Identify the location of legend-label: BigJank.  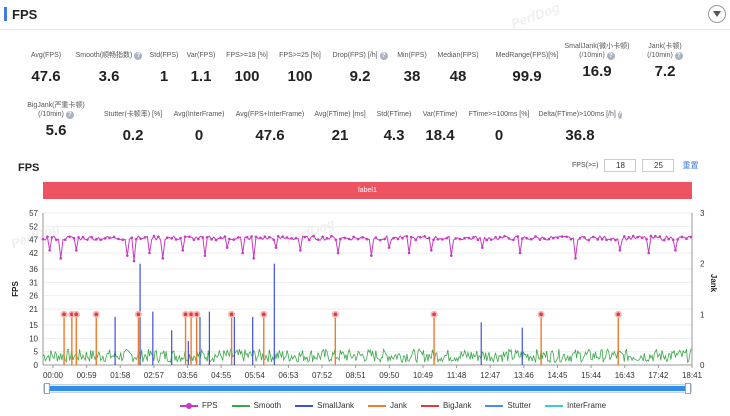
(457, 405).